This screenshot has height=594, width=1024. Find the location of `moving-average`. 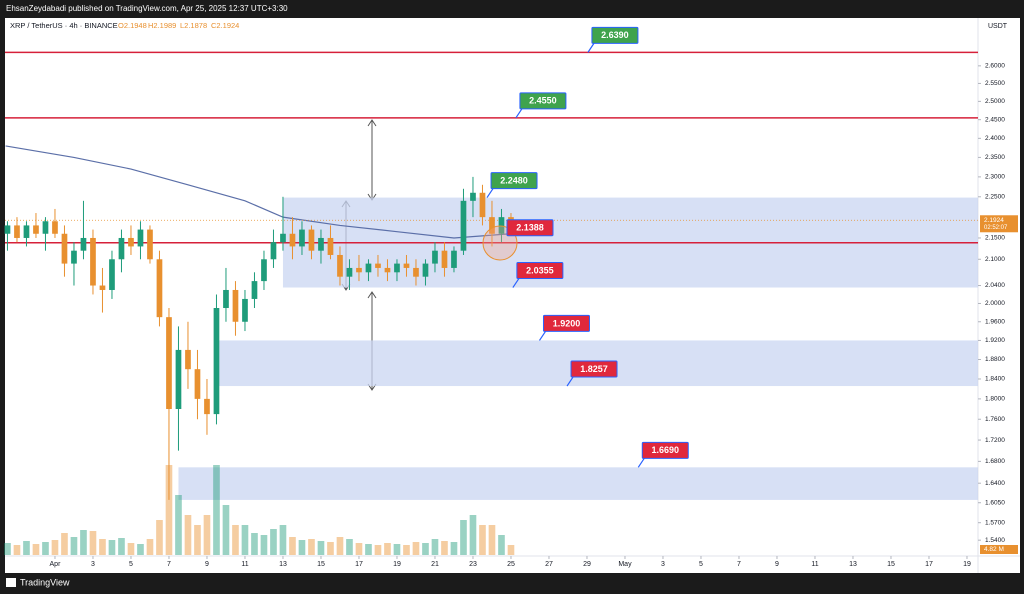

moving-average is located at coordinates (258, 192).